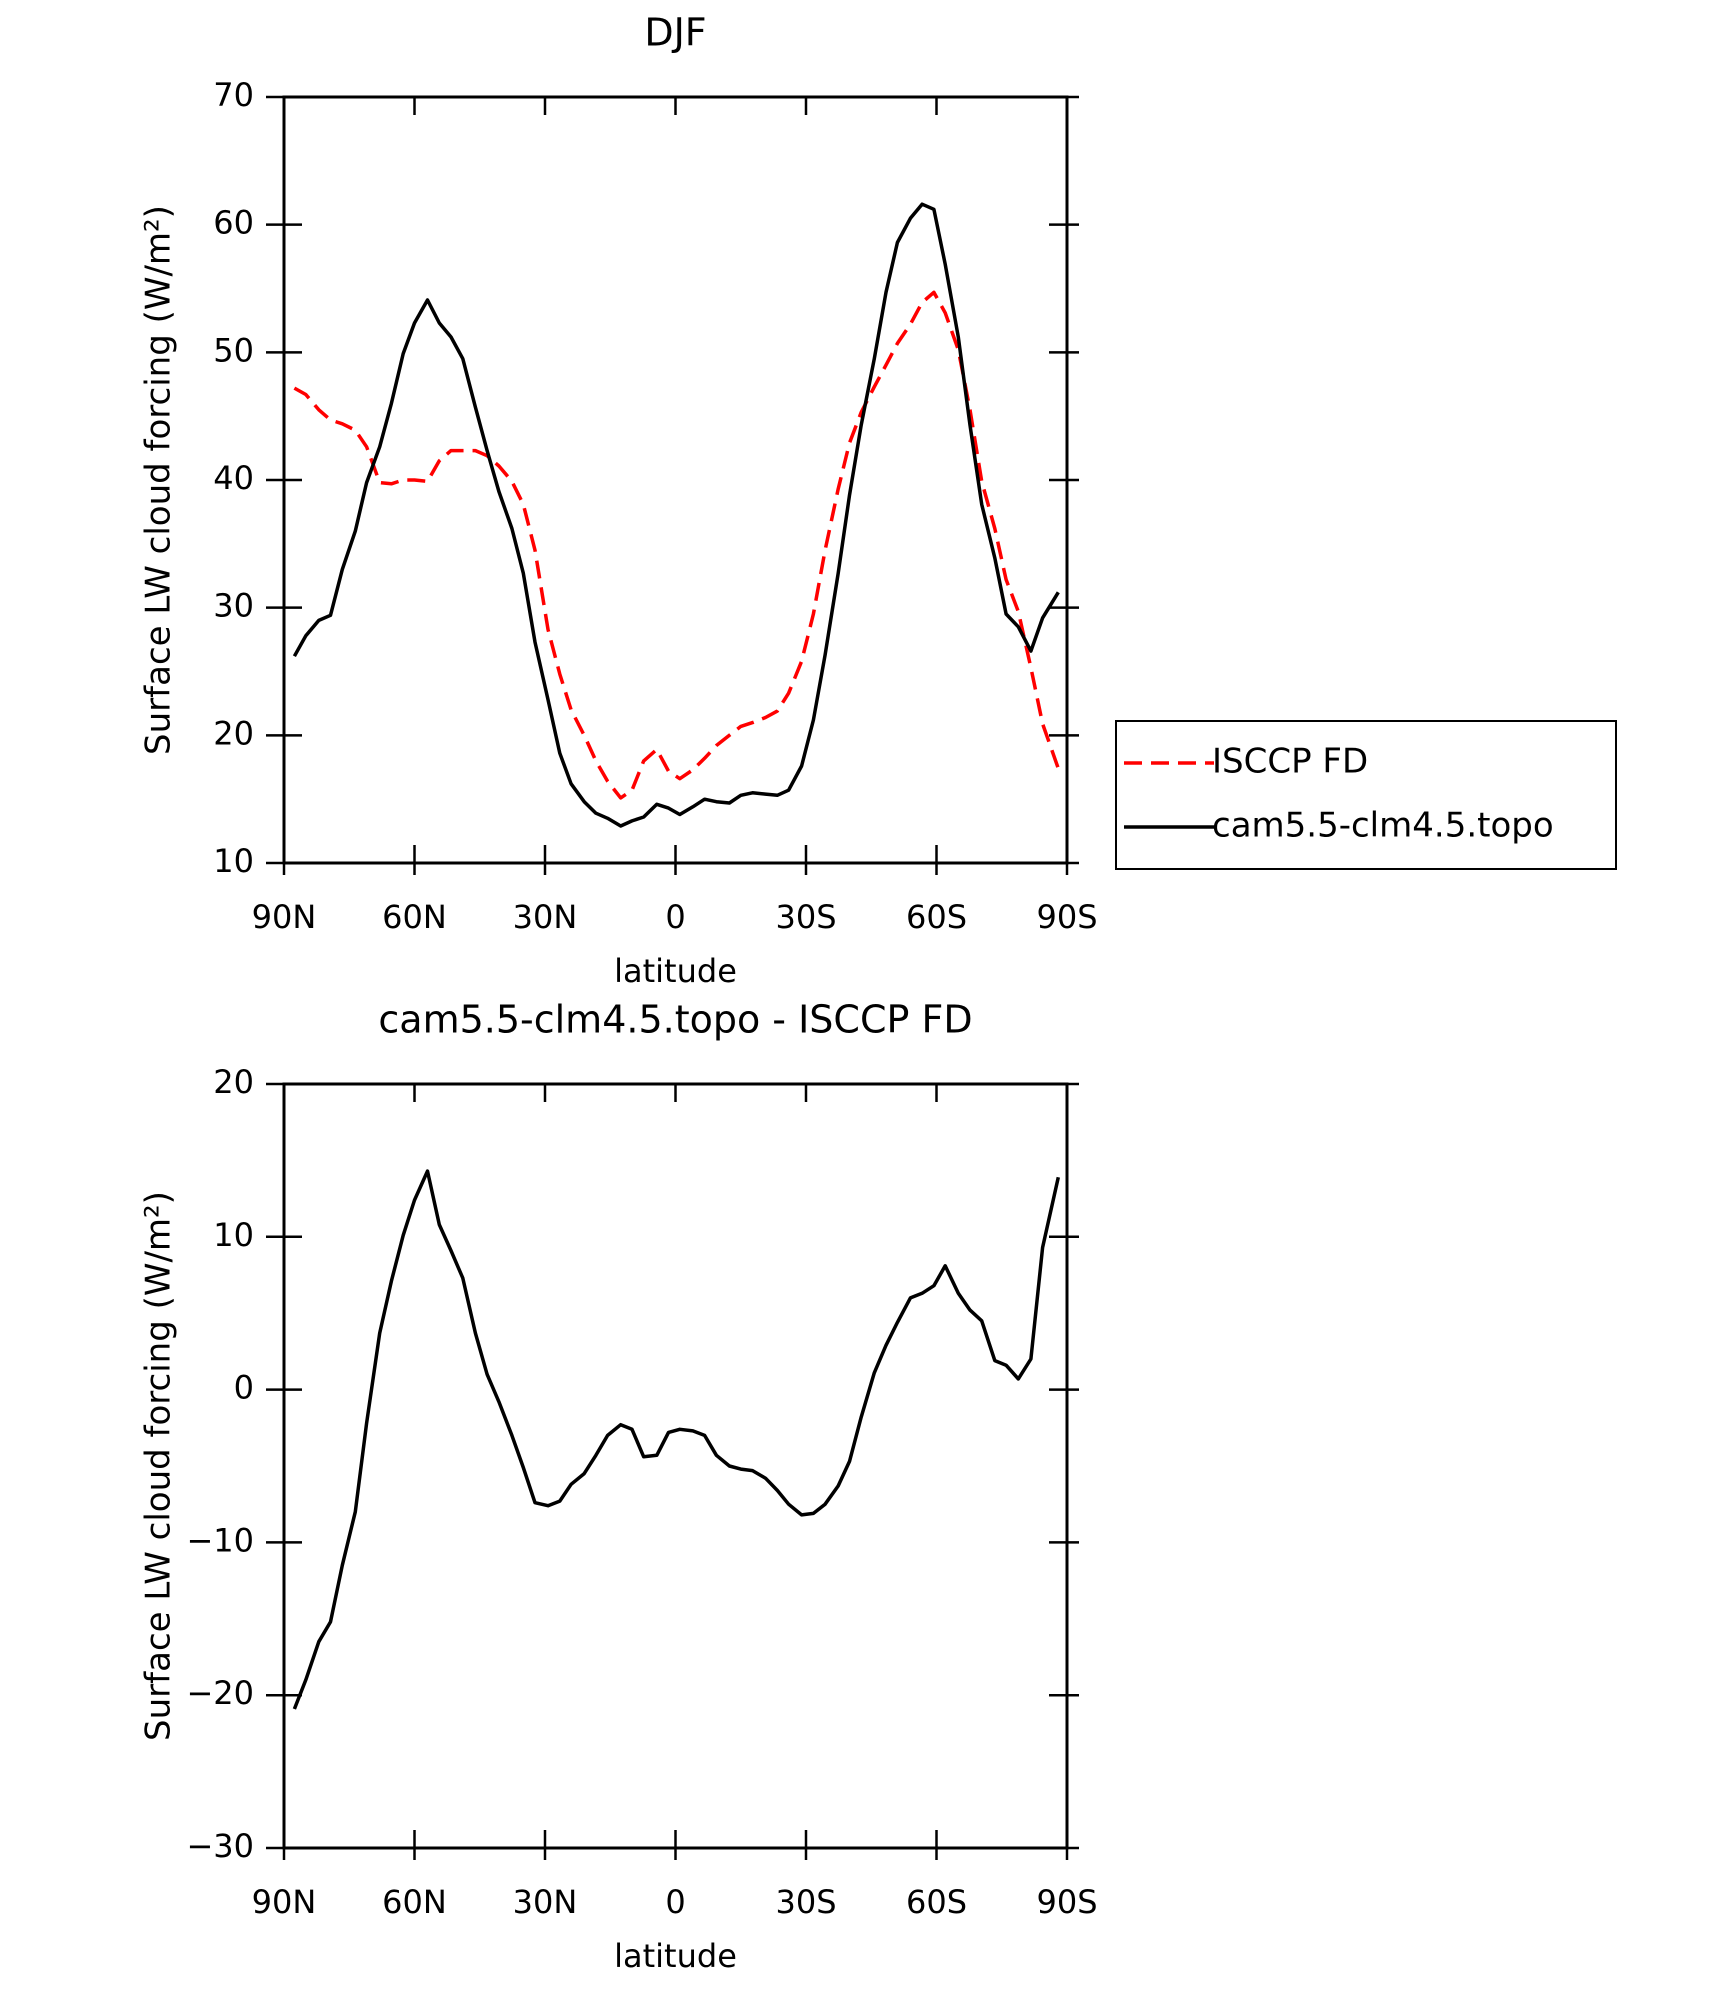 The image size is (1710, 2010). What do you see at coordinates (233, 223) in the screenshot?
I see `y-tick-label: 60` at bounding box center [233, 223].